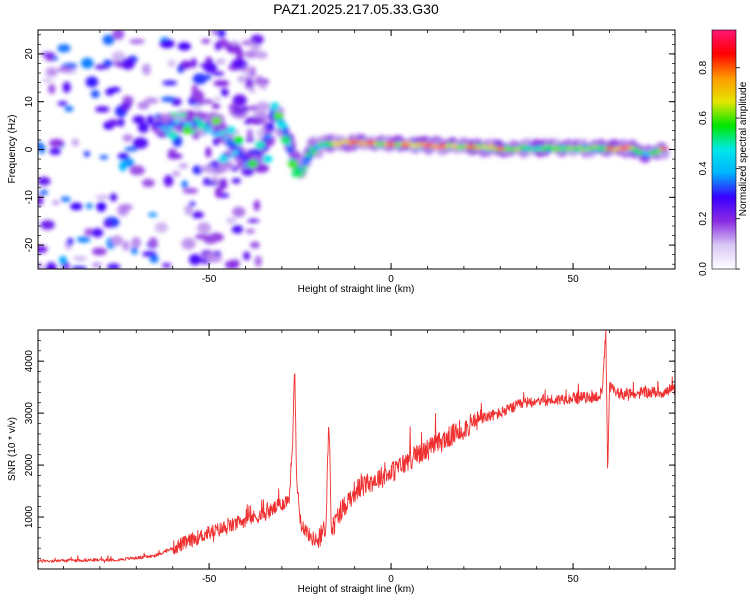  Describe the element at coordinates (703, 218) in the screenshot. I see `colorbar-tick-label: 0.2` at that location.